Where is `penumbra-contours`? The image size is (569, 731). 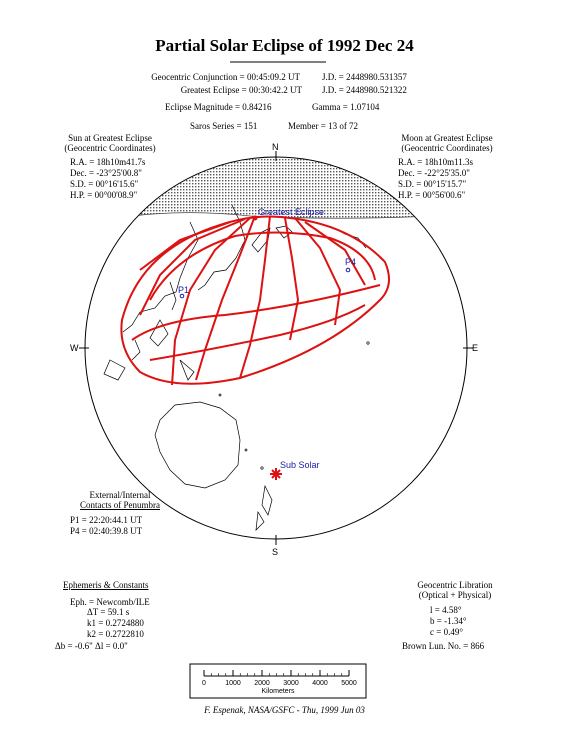 penumbra-contours is located at coordinates (255, 300).